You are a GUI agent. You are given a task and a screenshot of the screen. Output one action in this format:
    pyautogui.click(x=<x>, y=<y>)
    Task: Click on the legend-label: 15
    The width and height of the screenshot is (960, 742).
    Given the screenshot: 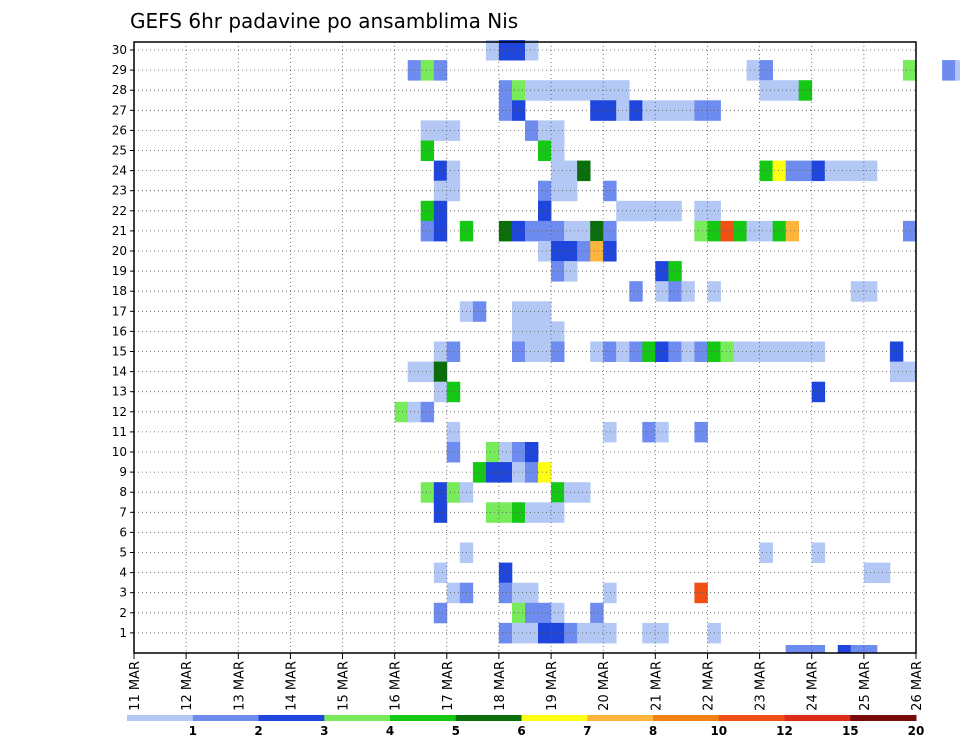 What is the action you would take?
    pyautogui.click(x=850, y=731)
    